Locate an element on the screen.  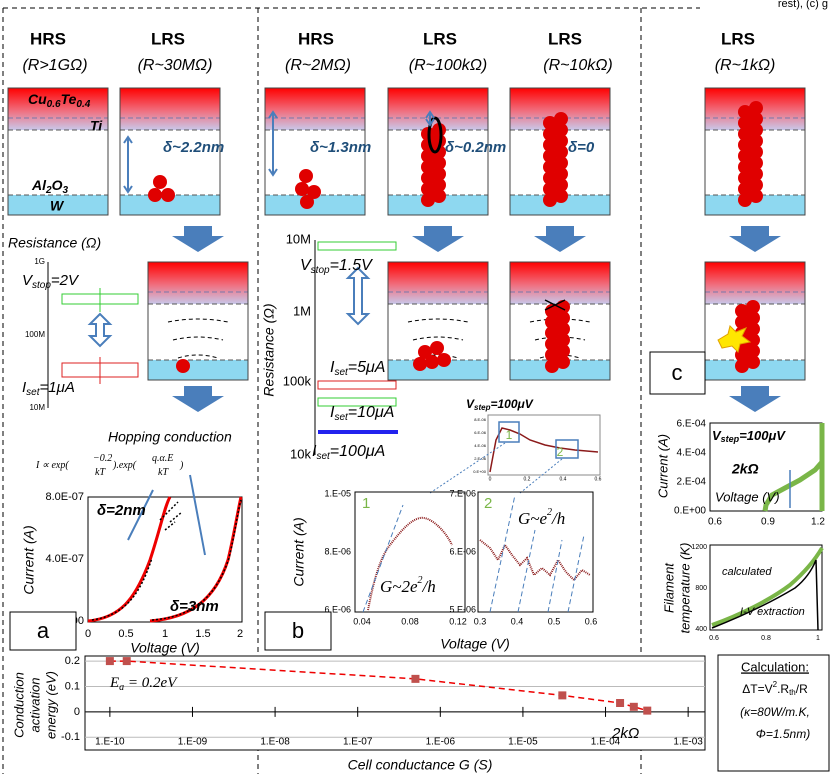
annotation: G~e2/h is located at coordinates (541, 517).